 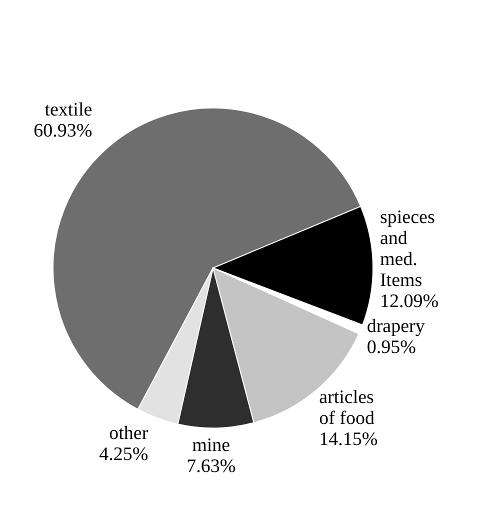 What do you see at coordinates (391, 347) in the screenshot?
I see `data-label: 0.95%` at bounding box center [391, 347].